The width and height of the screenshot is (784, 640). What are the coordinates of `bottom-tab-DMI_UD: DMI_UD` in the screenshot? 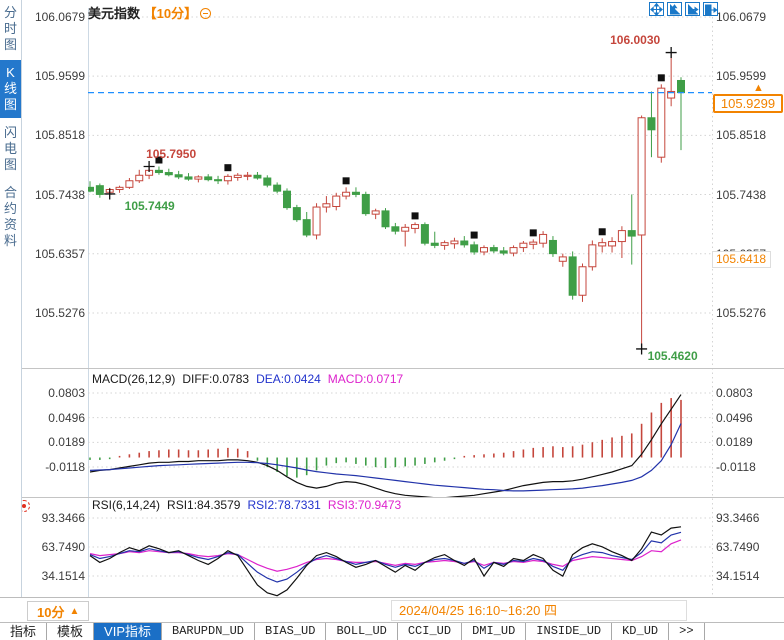 It's located at (494, 631).